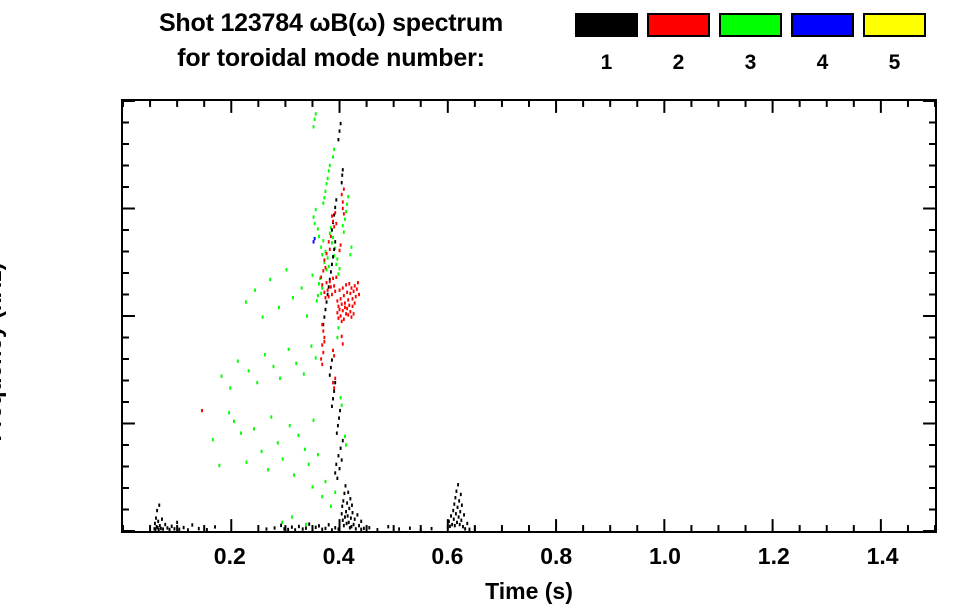  What do you see at coordinates (606, 62) in the screenshot?
I see `legend-label-1: 1` at bounding box center [606, 62].